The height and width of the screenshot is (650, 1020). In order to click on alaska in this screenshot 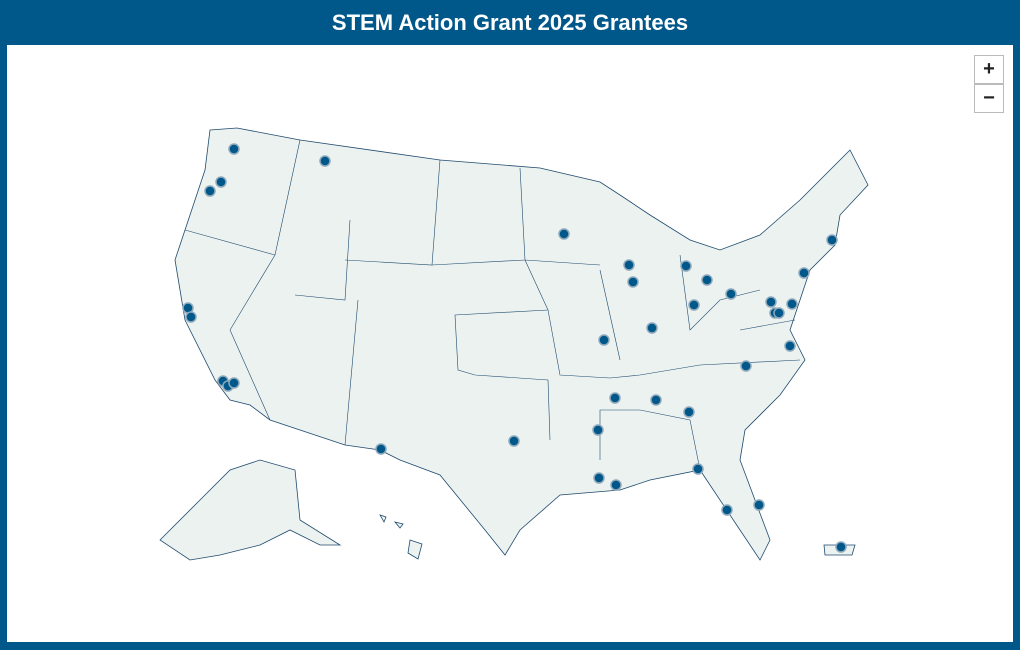, I will do `click(250, 510)`.